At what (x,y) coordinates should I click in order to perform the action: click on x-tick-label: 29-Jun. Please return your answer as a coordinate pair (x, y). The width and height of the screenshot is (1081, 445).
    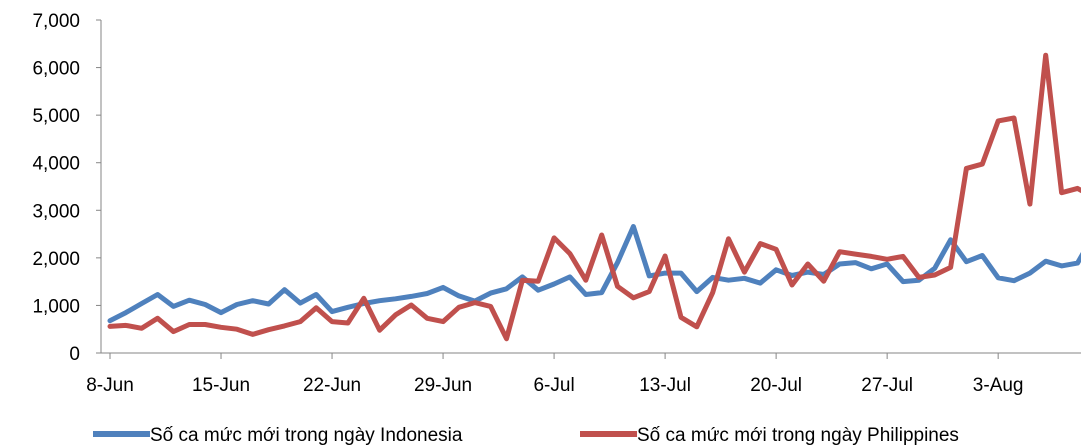
    Looking at the image, I should click on (443, 385).